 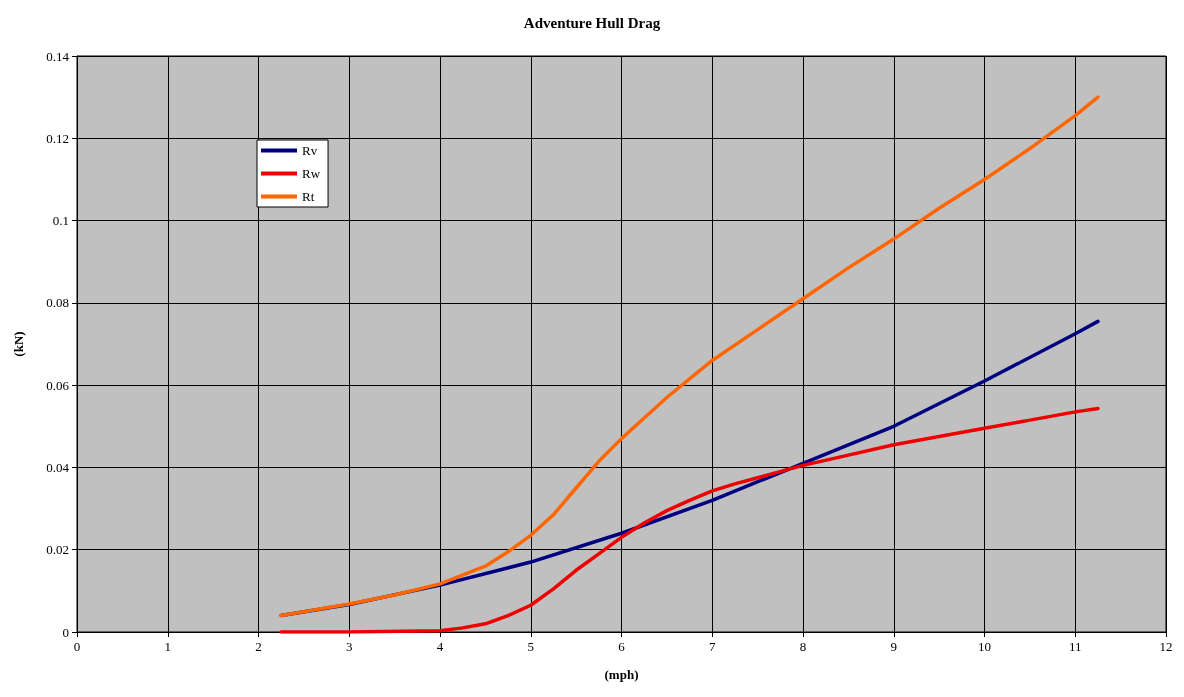 What do you see at coordinates (18, 344) in the screenshot?
I see `y-axis-title: (kN)` at bounding box center [18, 344].